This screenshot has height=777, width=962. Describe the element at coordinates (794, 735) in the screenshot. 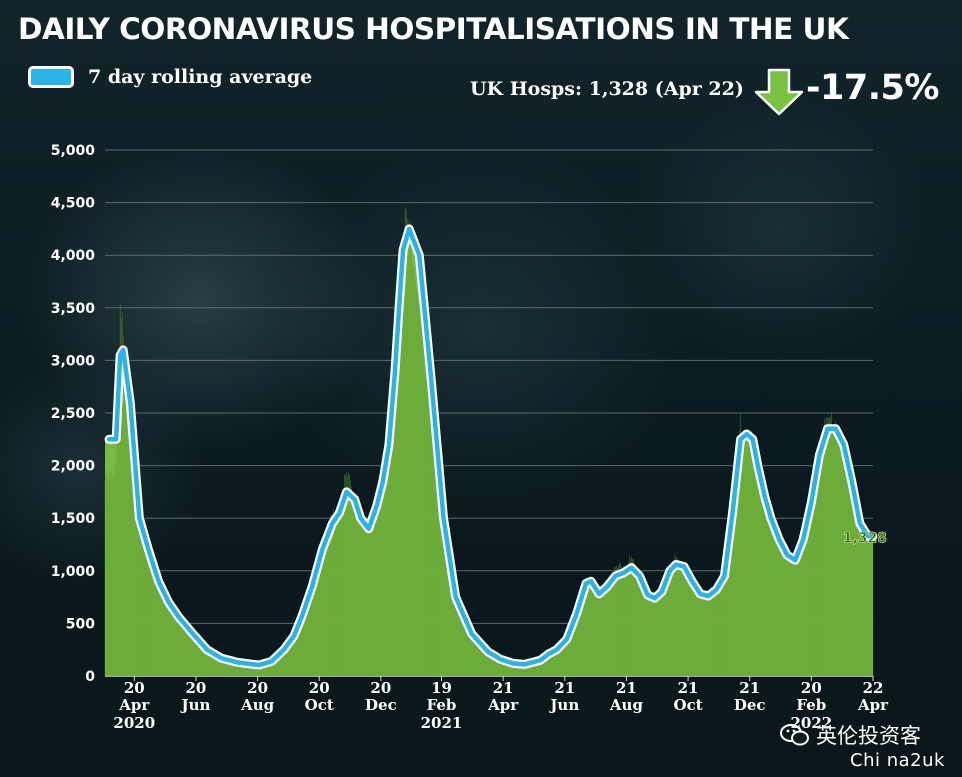

I see `wechat-icon` at that location.